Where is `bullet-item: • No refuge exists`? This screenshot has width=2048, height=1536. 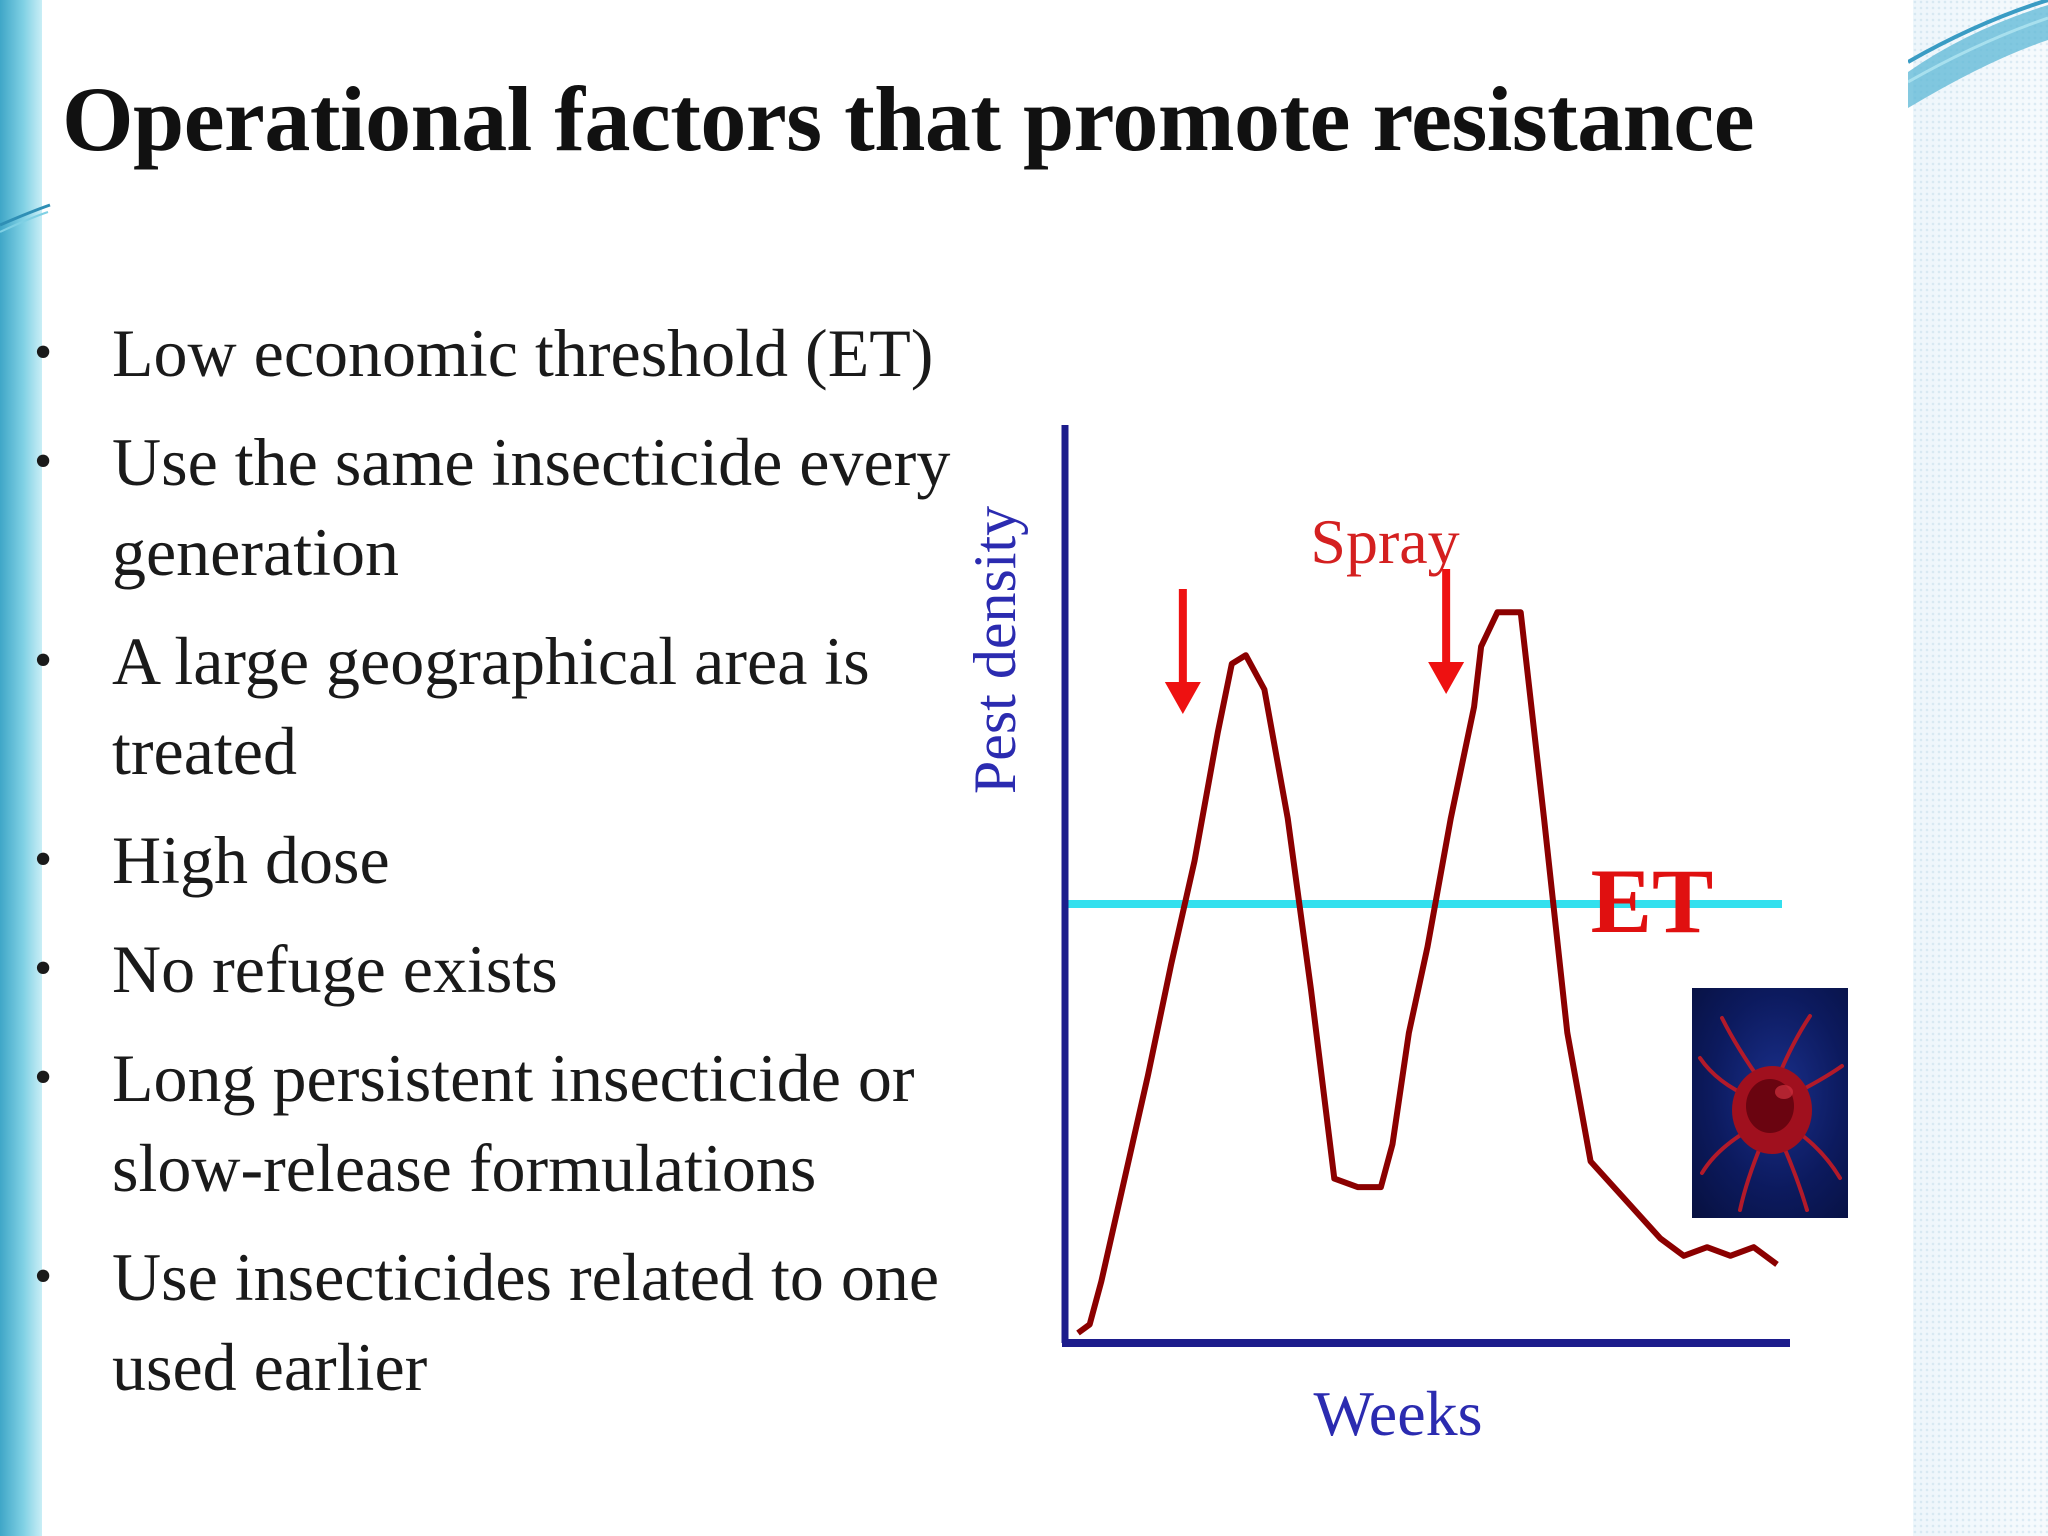 bullet-item: • No refuge exists is located at coordinates (495, 969).